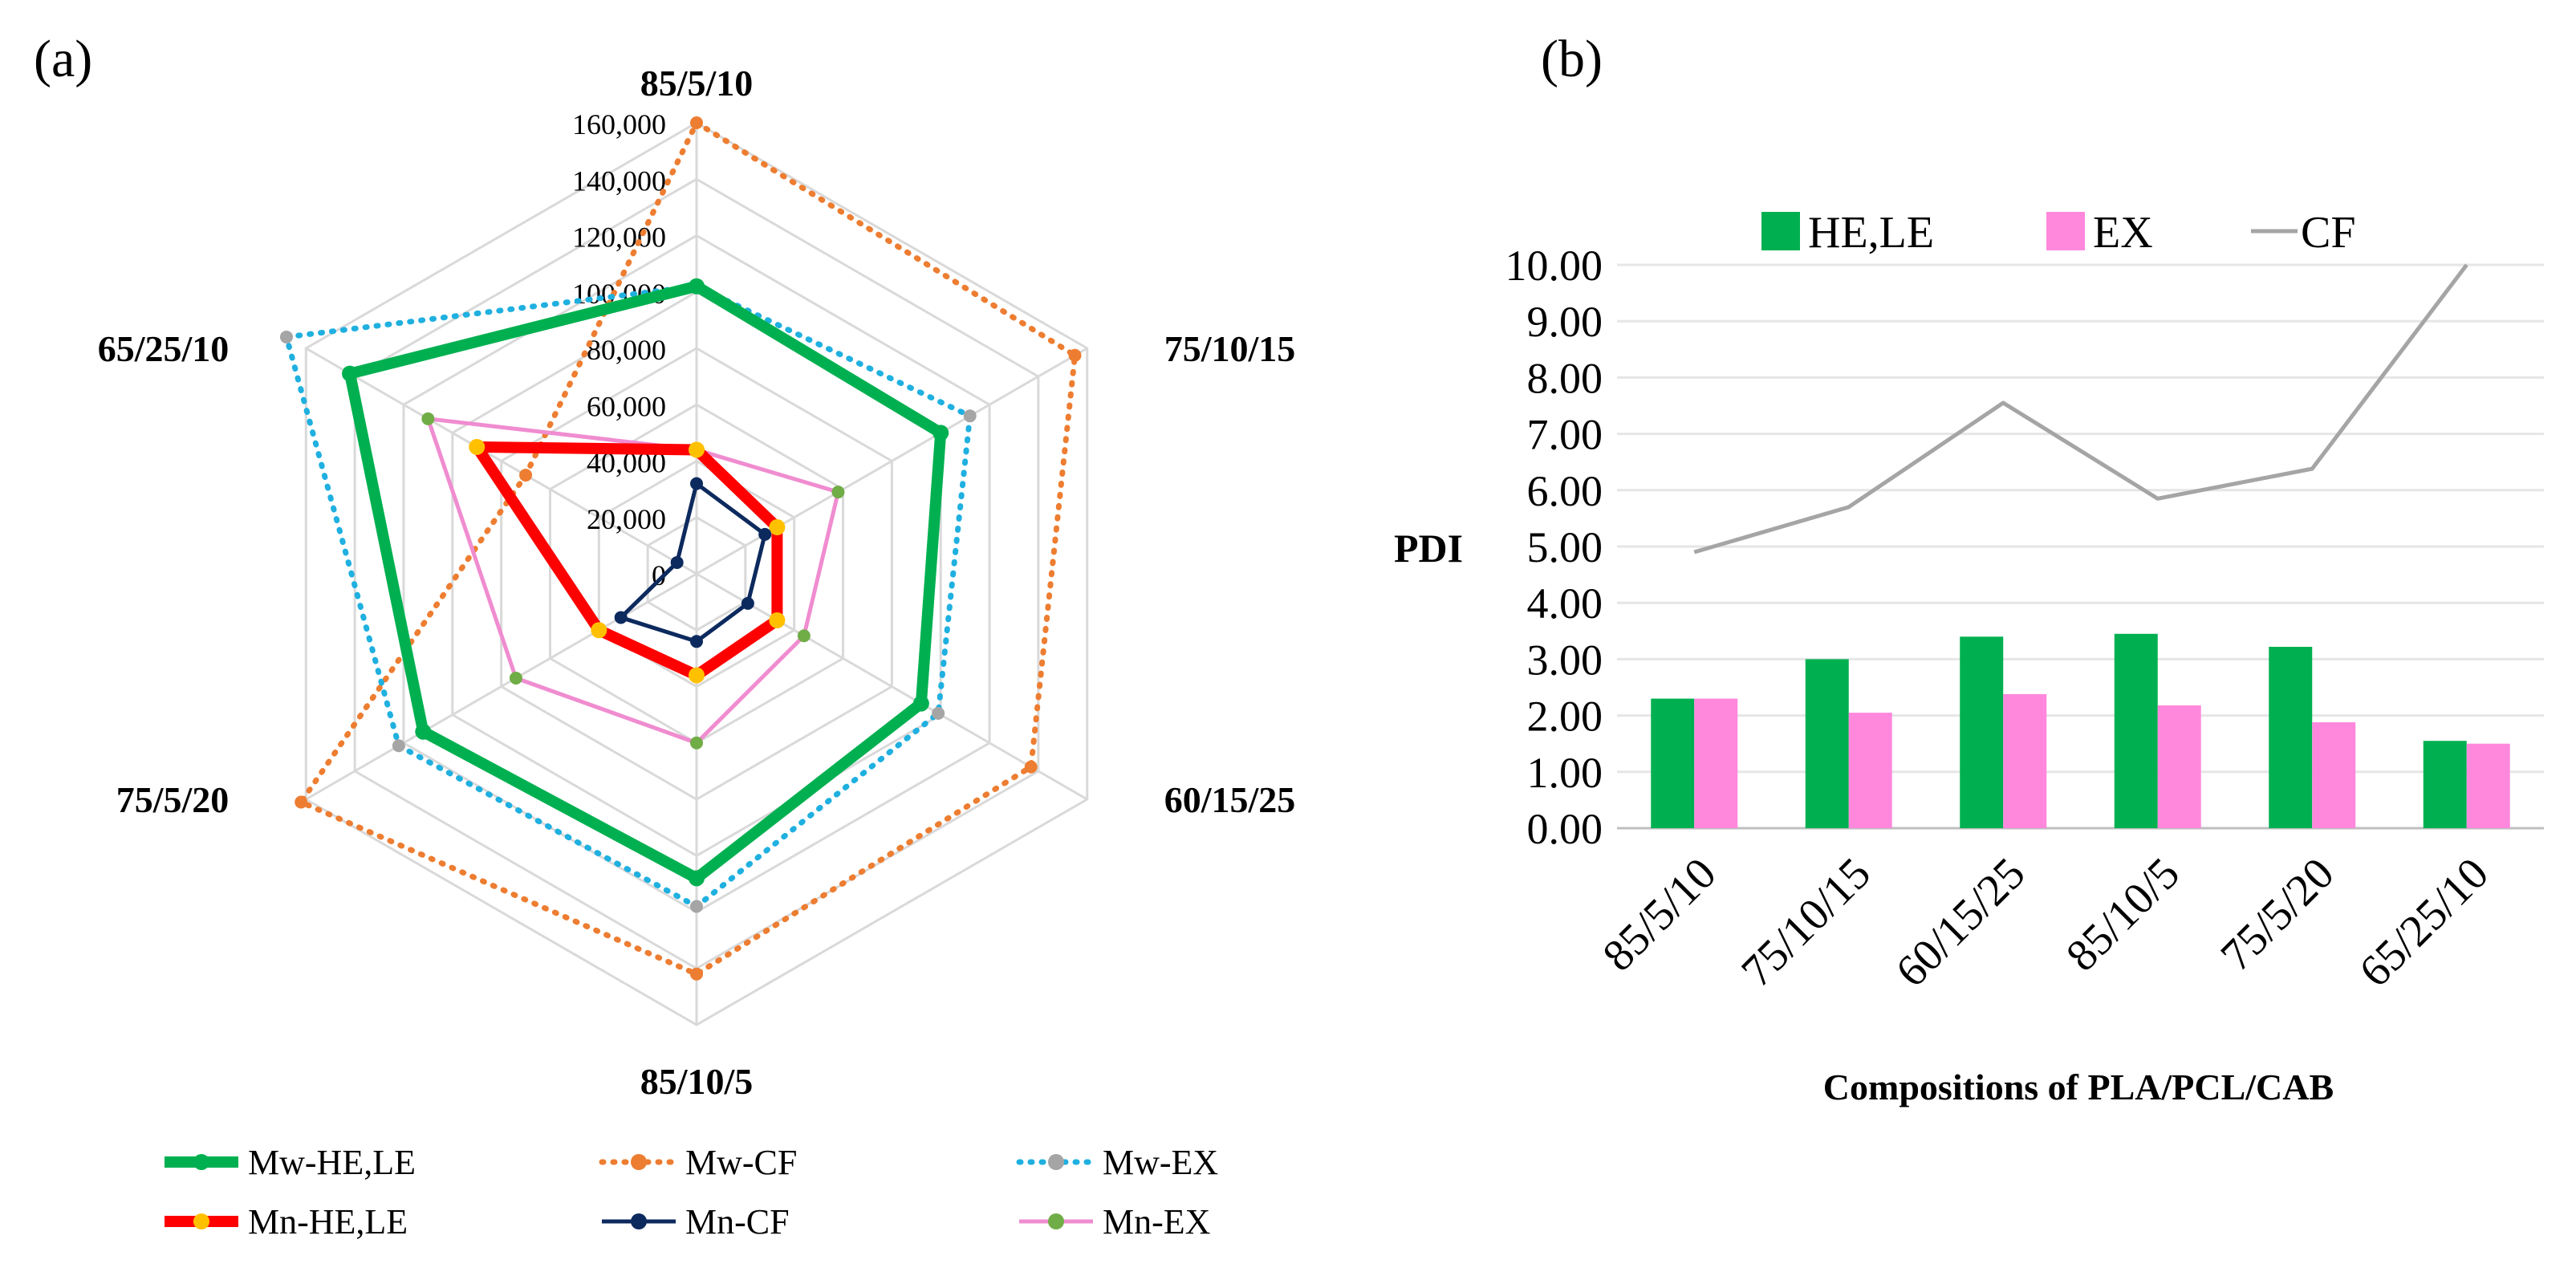 This screenshot has height=1276, width=2576. What do you see at coordinates (2078, 1087) in the screenshot?
I see `pdi-x-axis-label: Compositions of PLA/PCL/CAB` at bounding box center [2078, 1087].